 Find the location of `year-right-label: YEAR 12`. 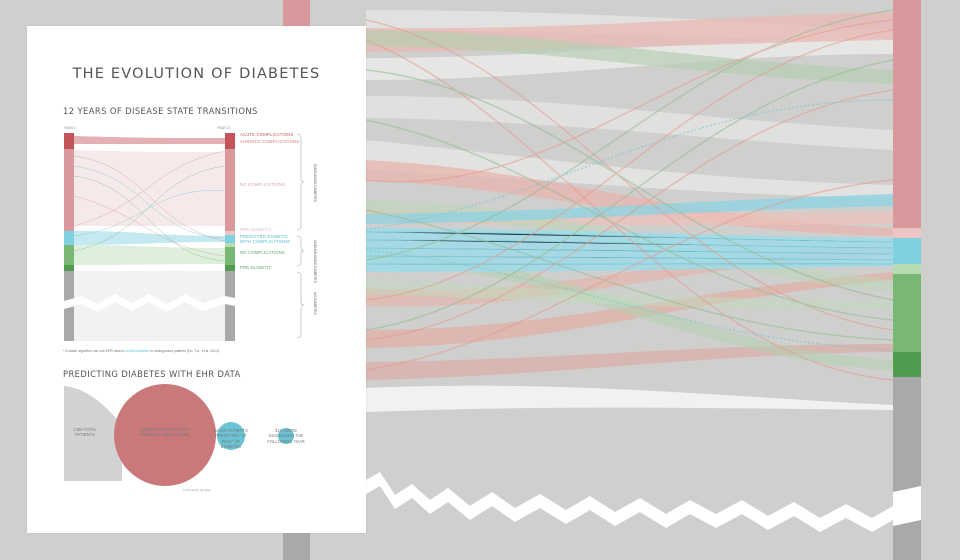

year-right-label: YEAR 12 is located at coordinates (224, 128).